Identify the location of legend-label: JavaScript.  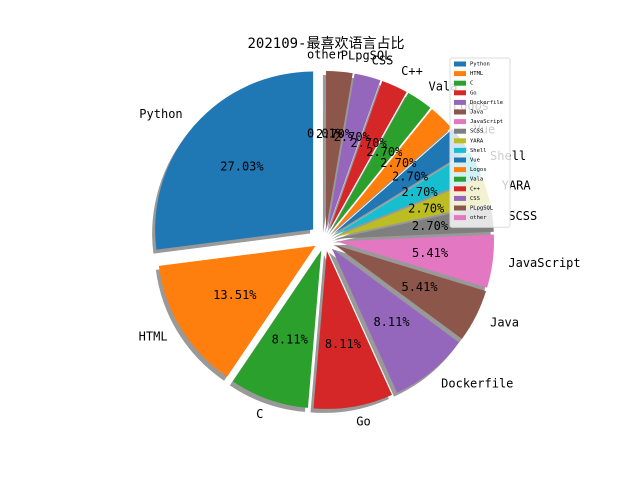
(486, 122).